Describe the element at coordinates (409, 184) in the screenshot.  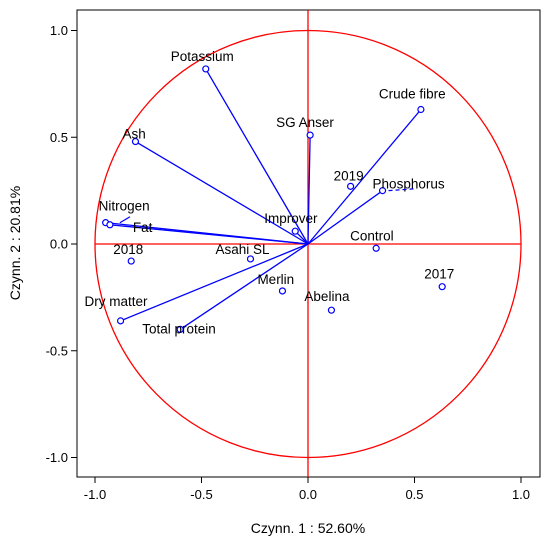
I see `vector-label-phosphorus: Phosphorus` at that location.